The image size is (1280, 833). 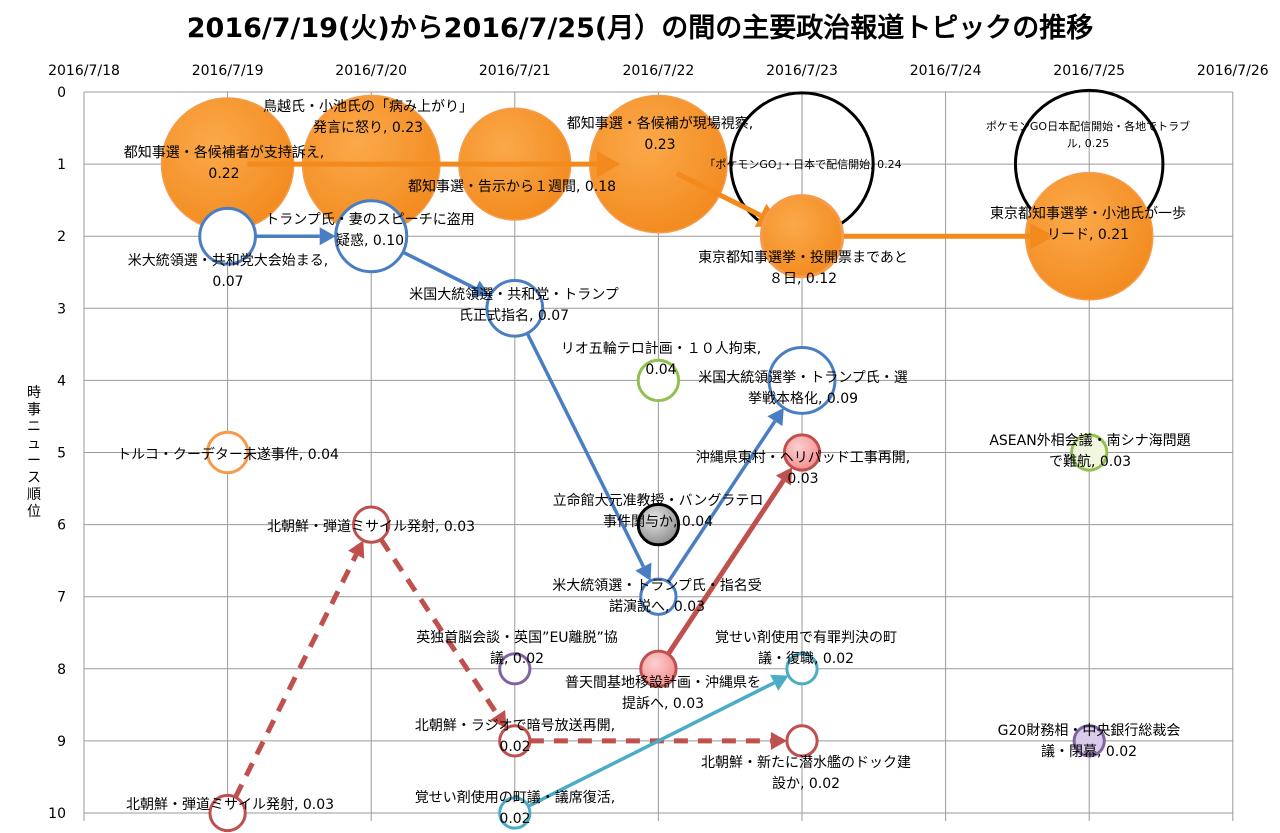 I want to click on bubble-label: 0.07, so click(x=227, y=282).